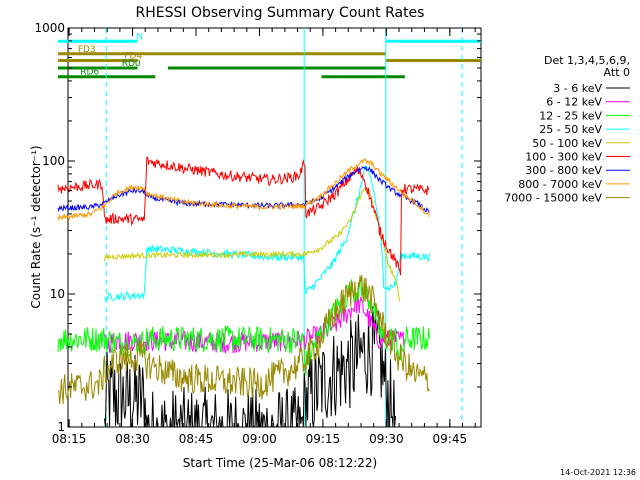 The image size is (640, 480). What do you see at coordinates (570, 129) in the screenshot?
I see `legend-item-label: 25 - 50 keV` at bounding box center [570, 129].